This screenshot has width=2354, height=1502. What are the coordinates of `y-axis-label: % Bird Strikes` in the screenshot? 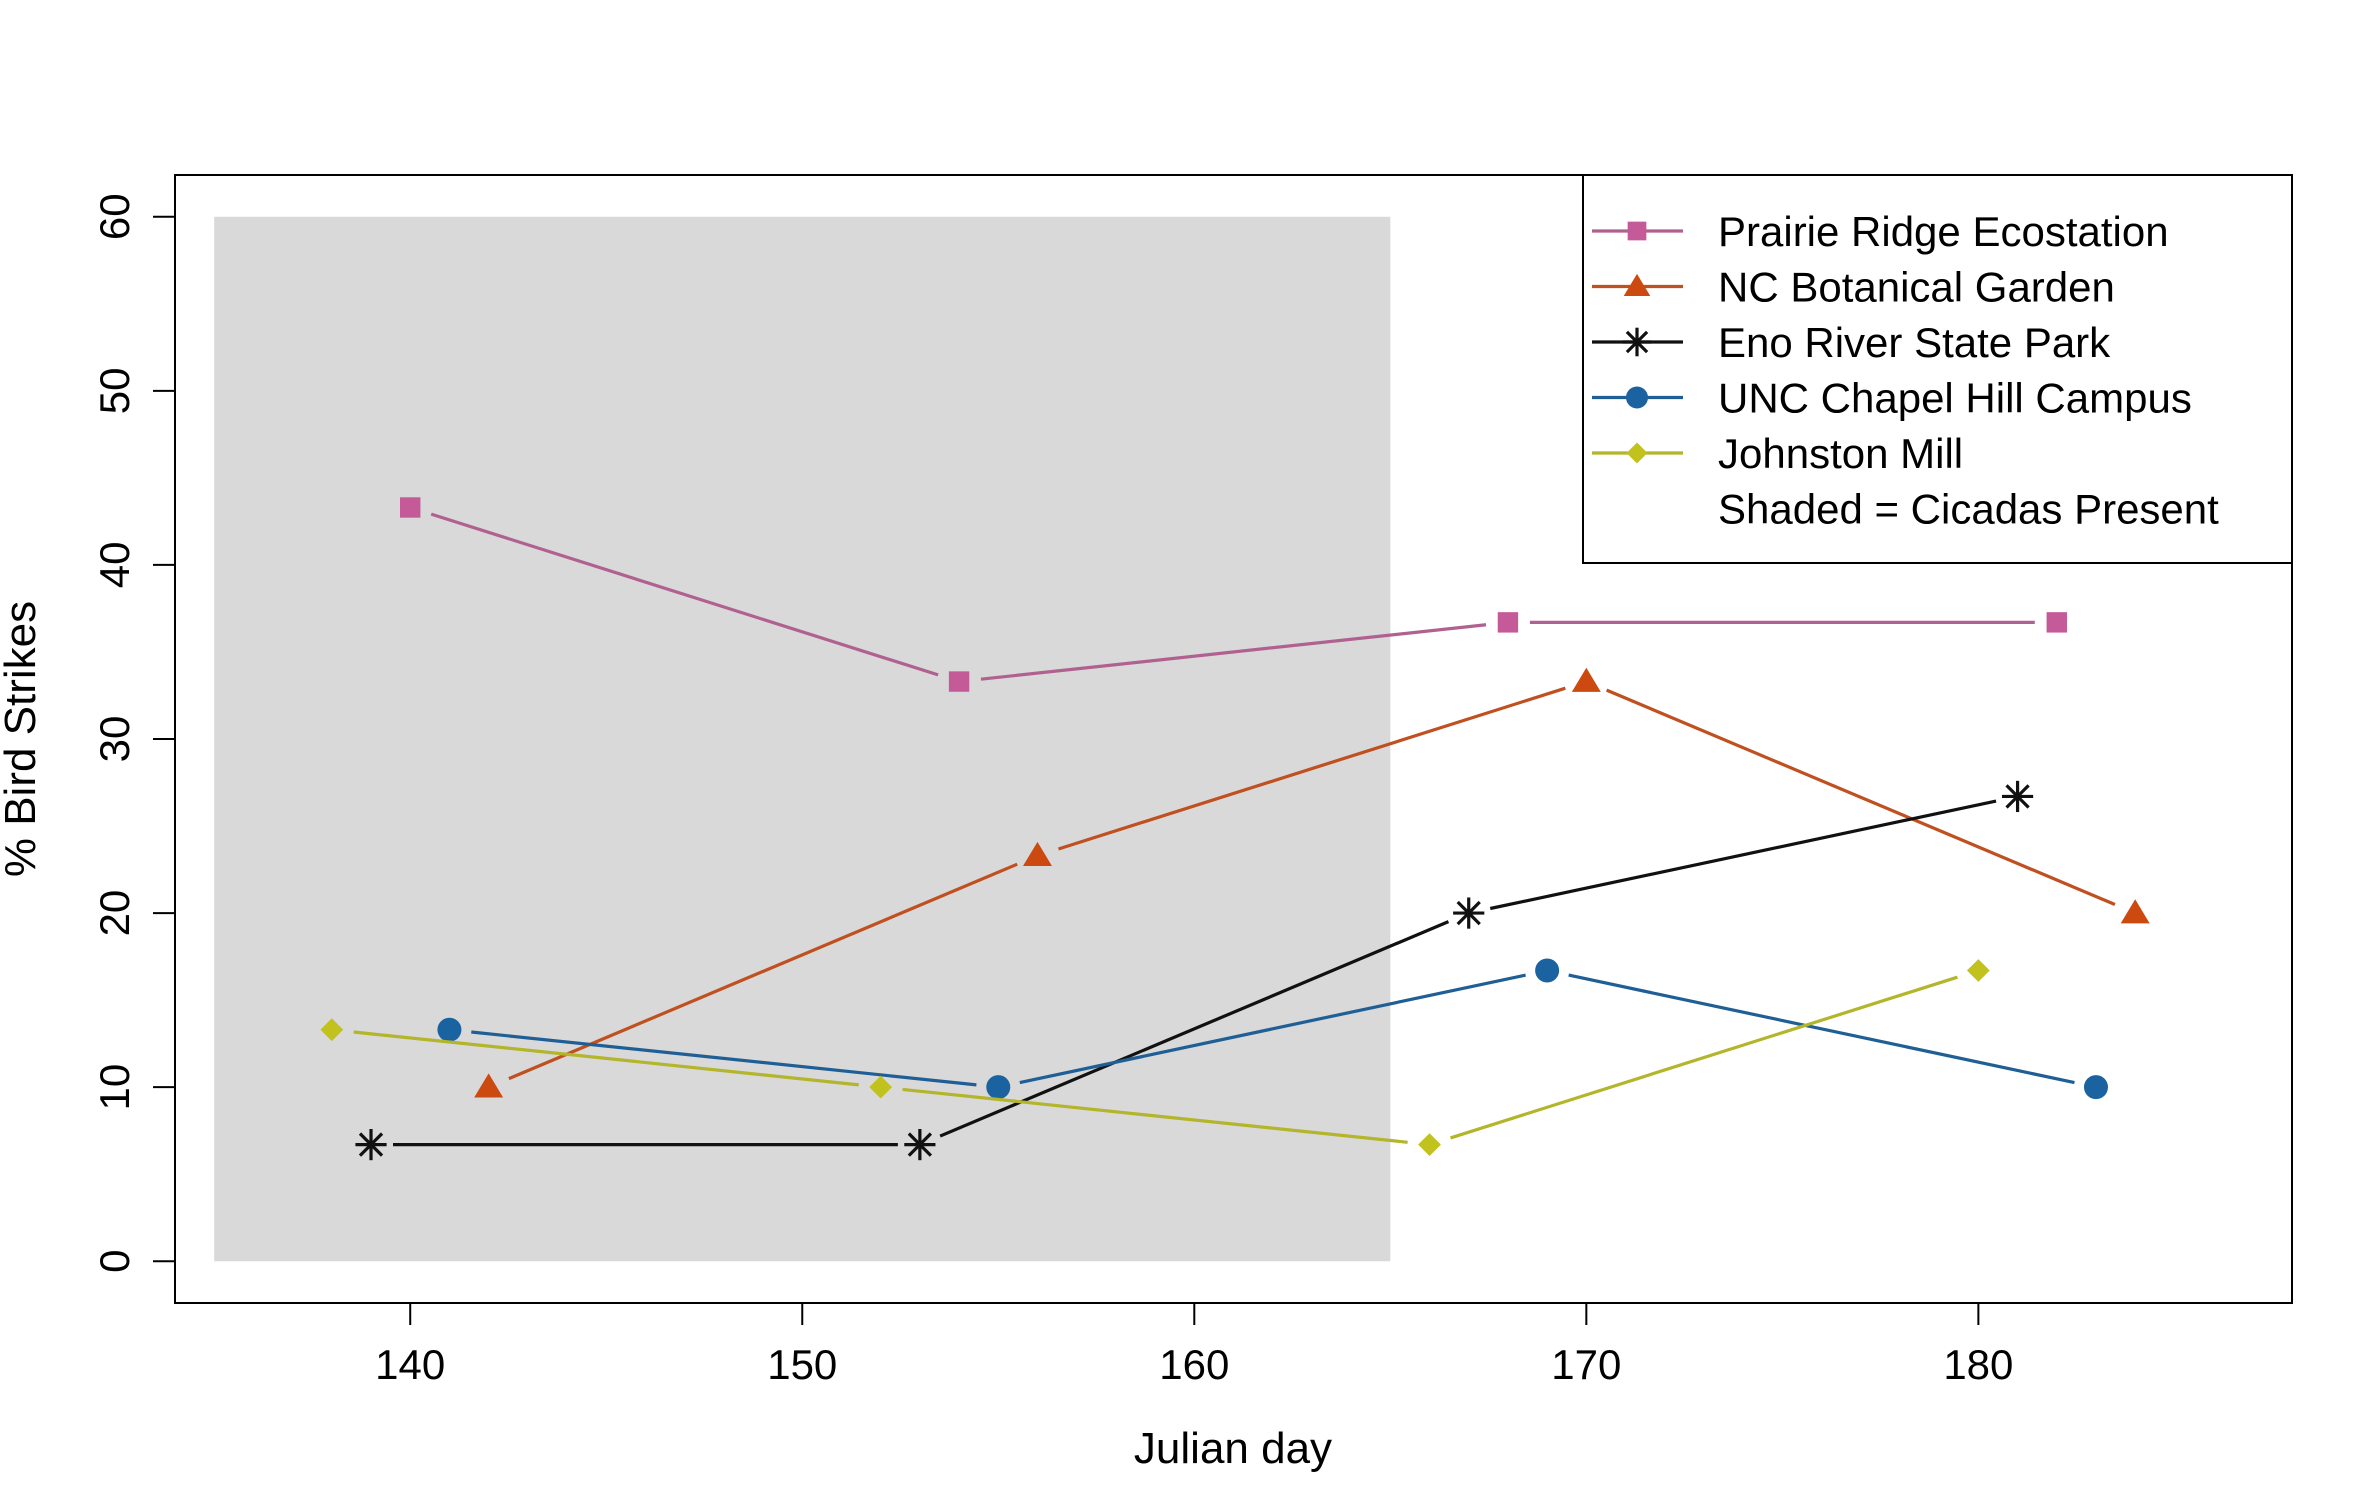 It's located at (22, 739).